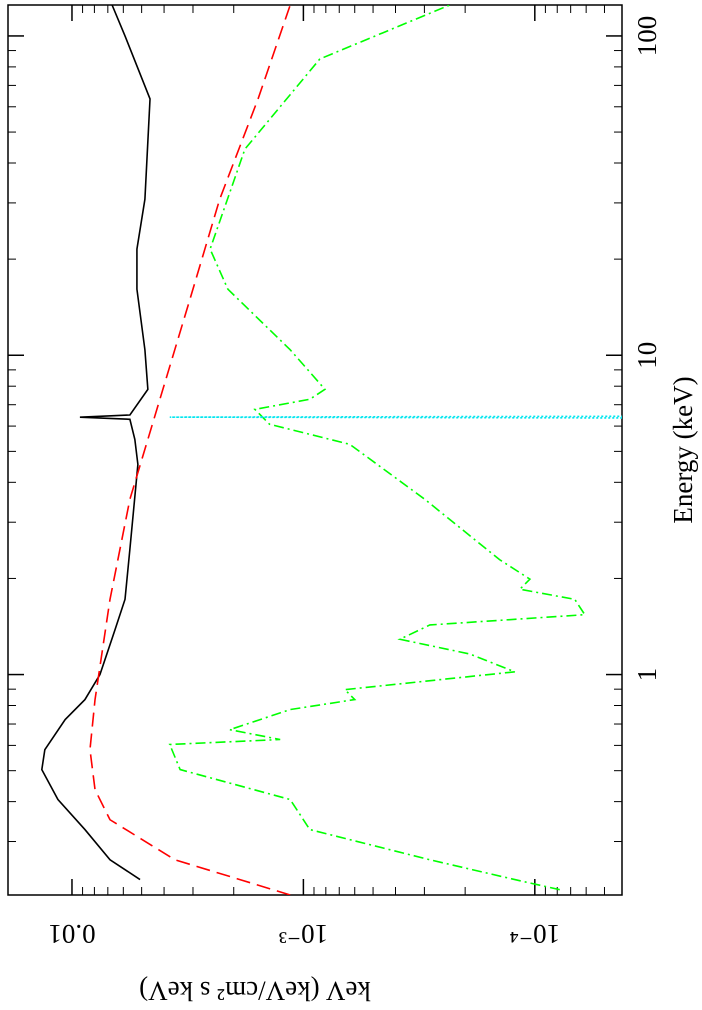 This screenshot has height=1010, width=702. What do you see at coordinates (303, 934) in the screenshot?
I see `y-tick-label: 10⁻³` at bounding box center [303, 934].